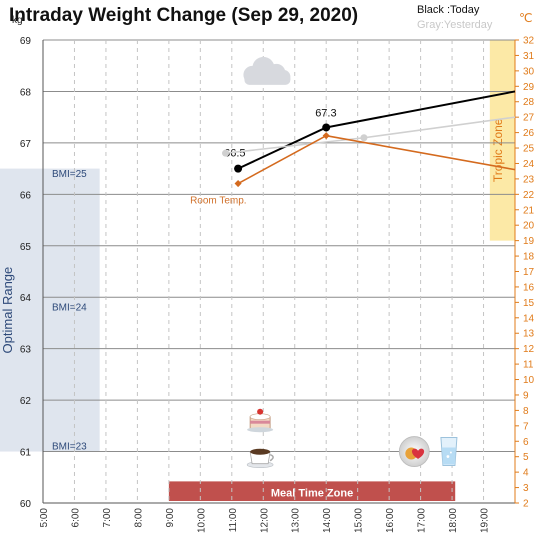 This screenshot has height=544, width=538. What do you see at coordinates (26, 92) in the screenshot?
I see `y-tick-label: 68` at bounding box center [26, 92].